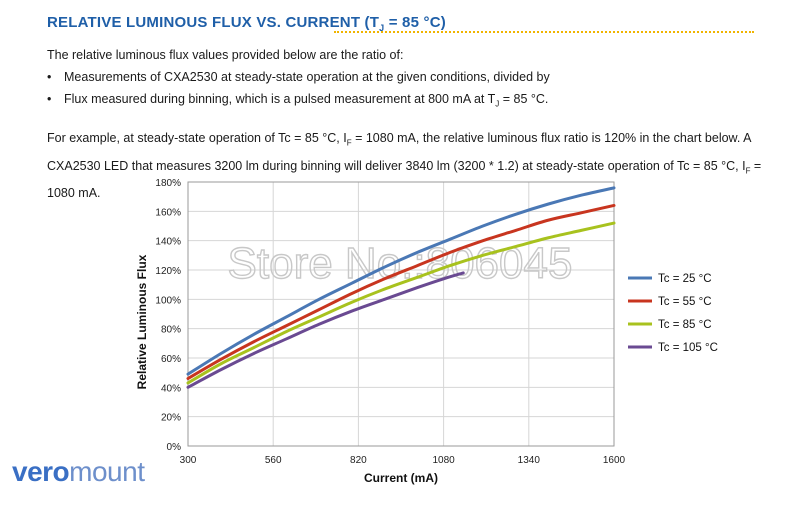  Describe the element at coordinates (78, 471) in the screenshot. I see `brand-logo: veromount` at that location.